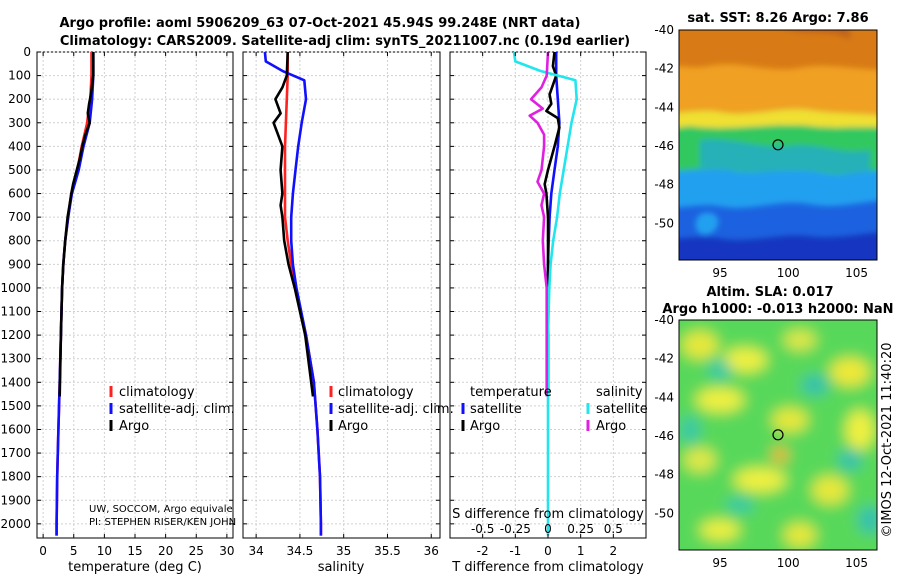 Image resolution: width=900 pixels, height=580 pixels. What do you see at coordinates (15, 477) in the screenshot?
I see `depth-tick-label: 1800` at bounding box center [15, 477].